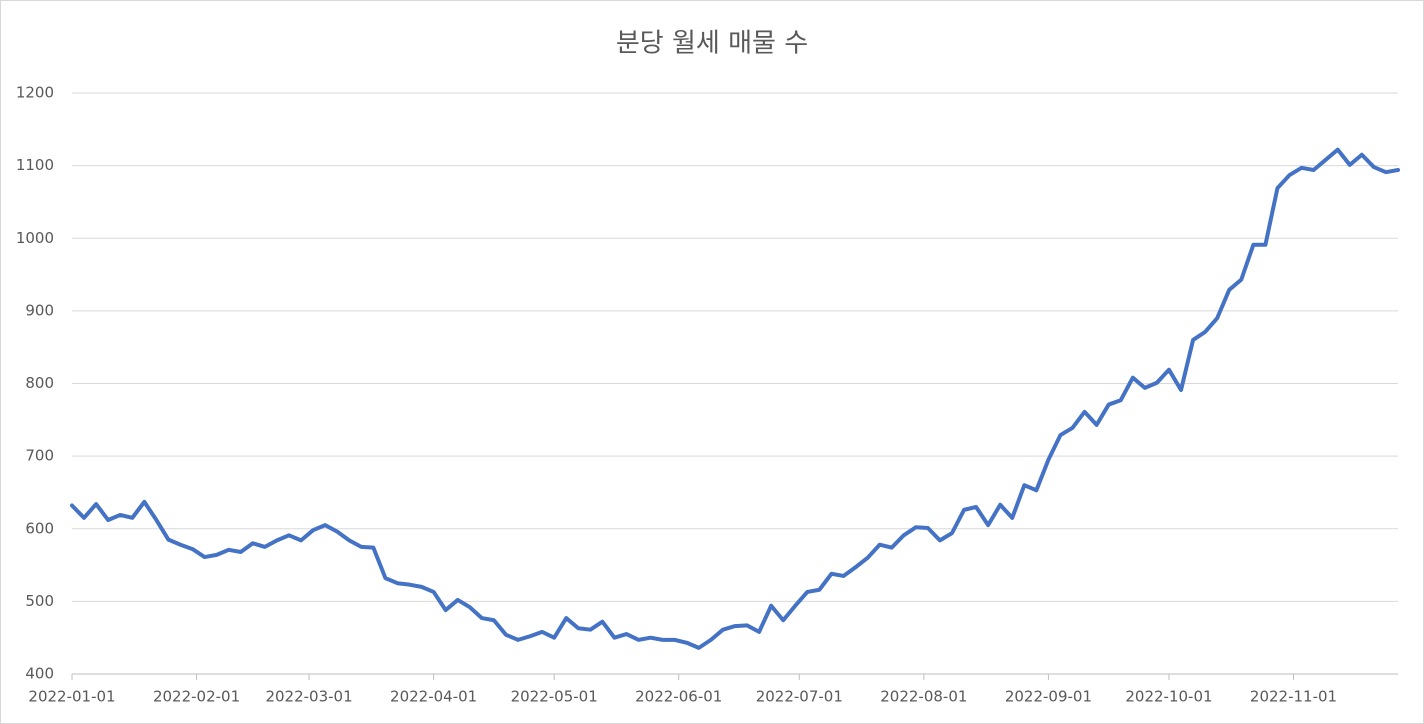  Describe the element at coordinates (1293, 697) in the screenshot. I see `x-tick-label: 2022-11-01` at that location.